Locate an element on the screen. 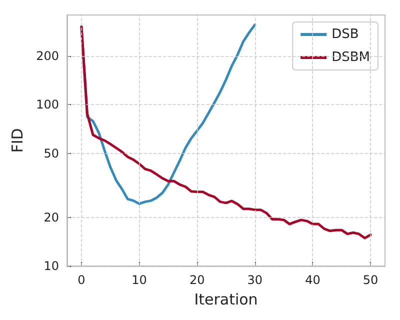  x-tick-label: 20 is located at coordinates (197, 280).